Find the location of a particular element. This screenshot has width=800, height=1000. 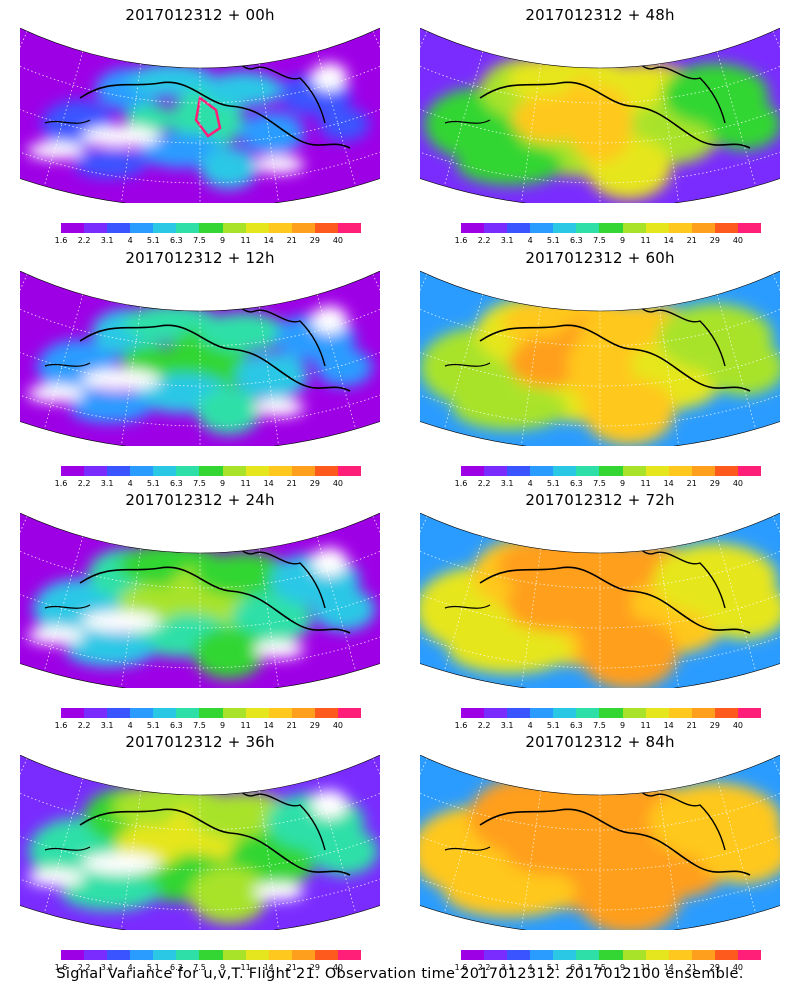

panel-title: 2017012312 + 48h is located at coordinates (600, 15).